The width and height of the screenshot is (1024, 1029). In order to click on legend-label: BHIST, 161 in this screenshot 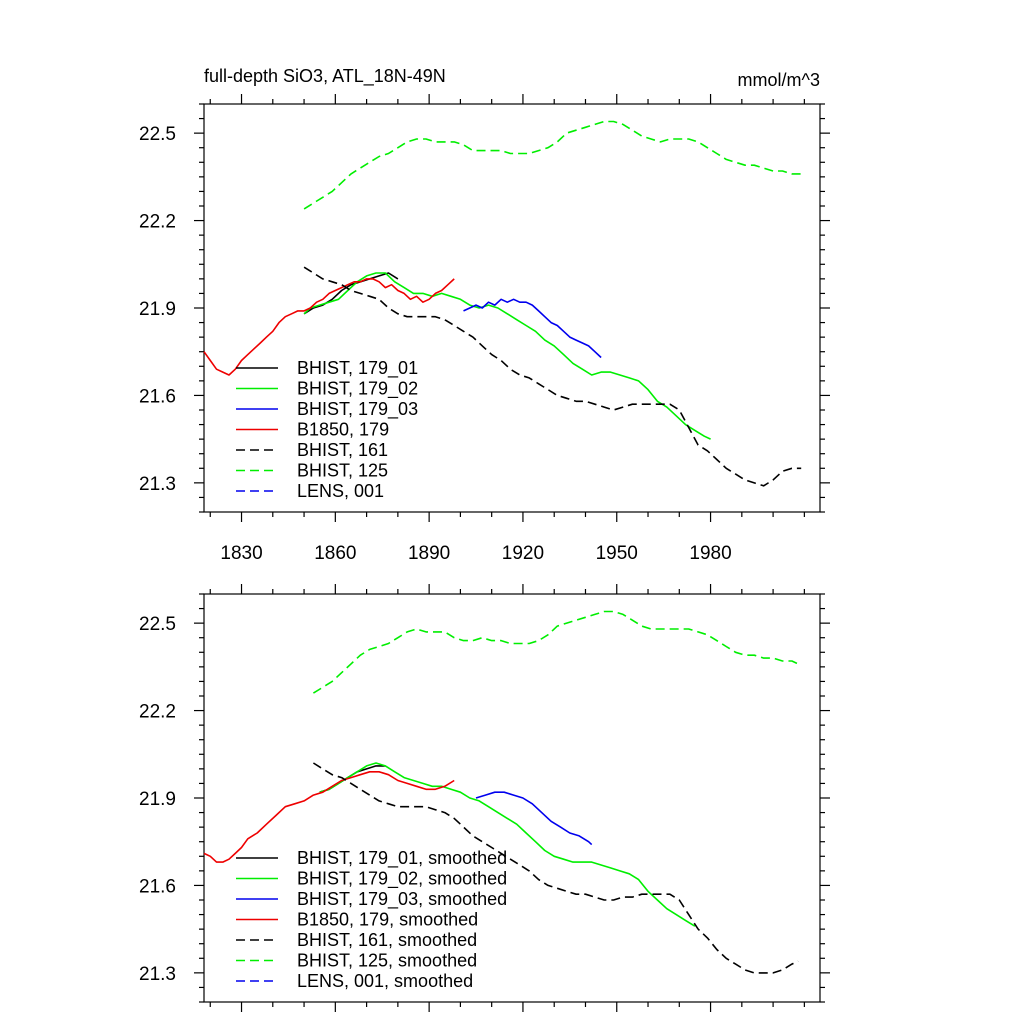, I will do `click(342, 450)`.